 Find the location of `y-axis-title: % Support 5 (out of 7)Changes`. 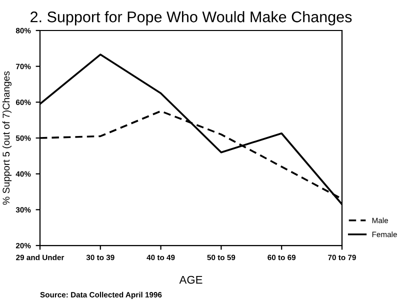

y-axis-title: % Support 5 (out of 7)Changes is located at coordinates (7, 138).